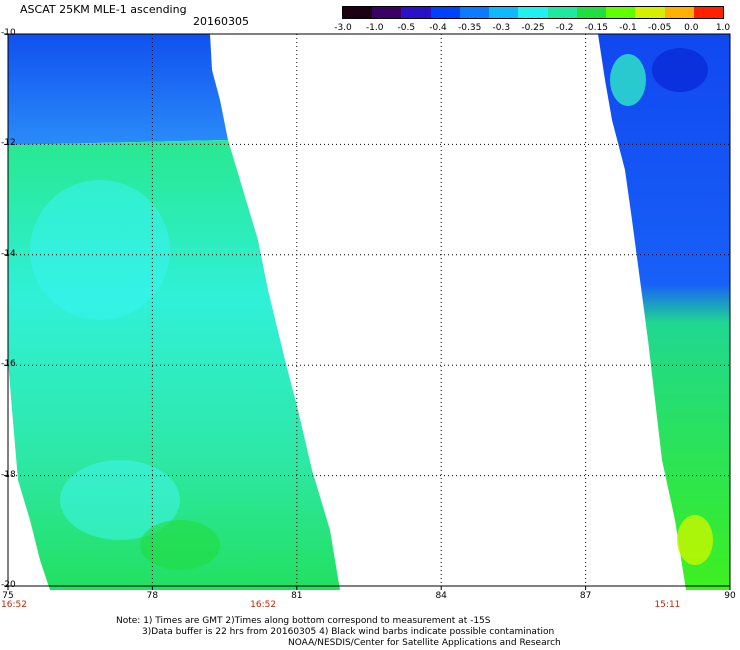  I want to click on colorbar-label: -0.25, so click(533, 28).